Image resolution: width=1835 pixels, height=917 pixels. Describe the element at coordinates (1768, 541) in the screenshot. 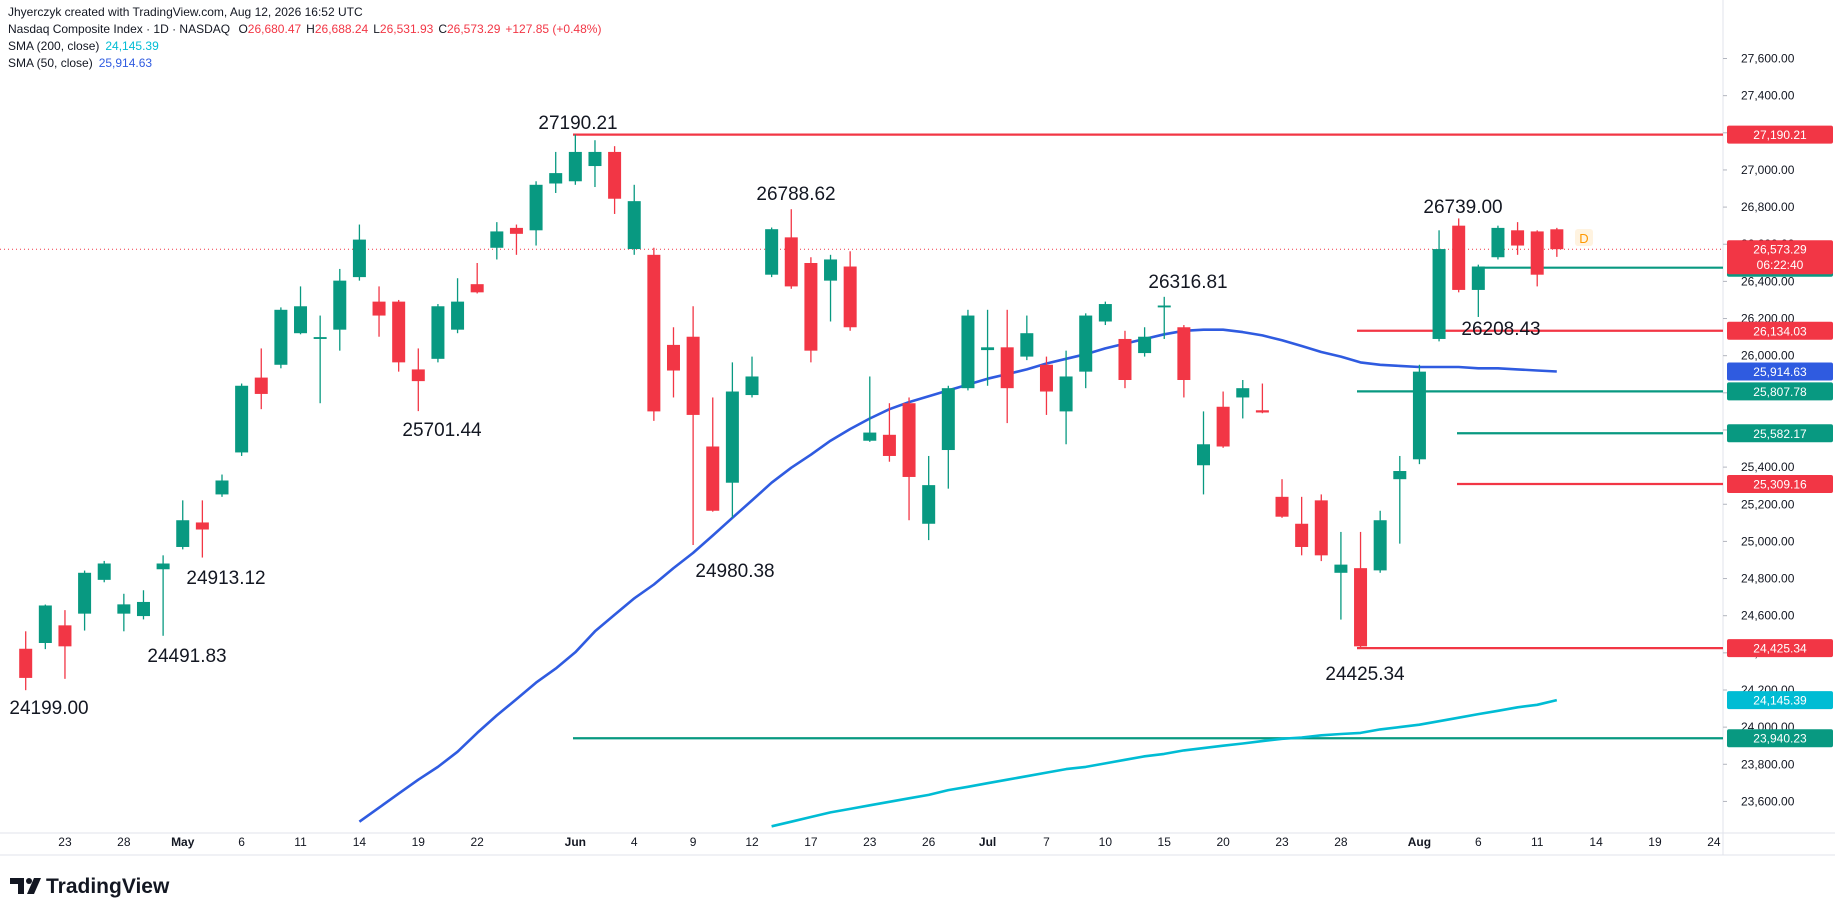

I see `y-tick-label: 25,000.00` at that location.